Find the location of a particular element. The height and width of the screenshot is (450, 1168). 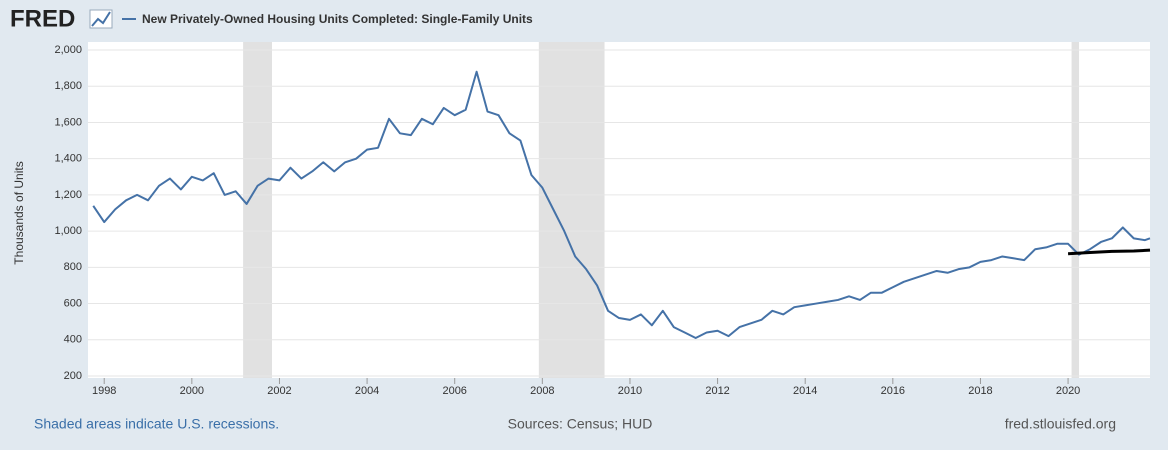

y-tick-label: 1,200 is located at coordinates (68, 195).